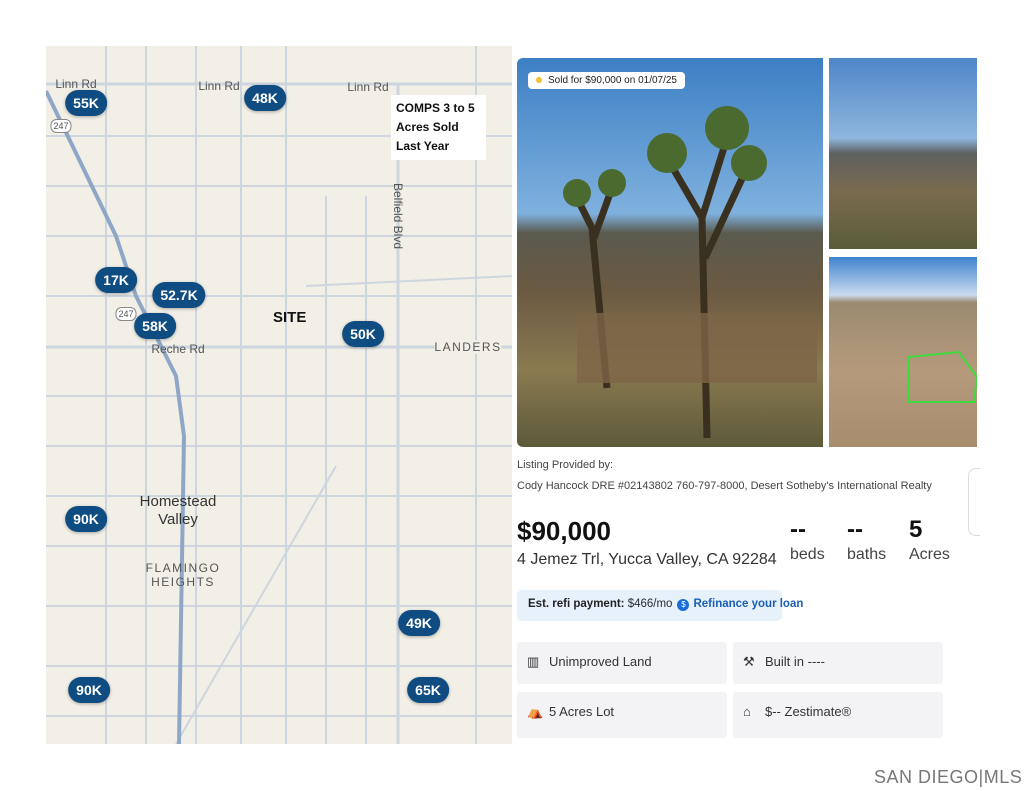 This screenshot has height=791, width=1024. I want to click on place-label: Homestead Valley, so click(178, 510).